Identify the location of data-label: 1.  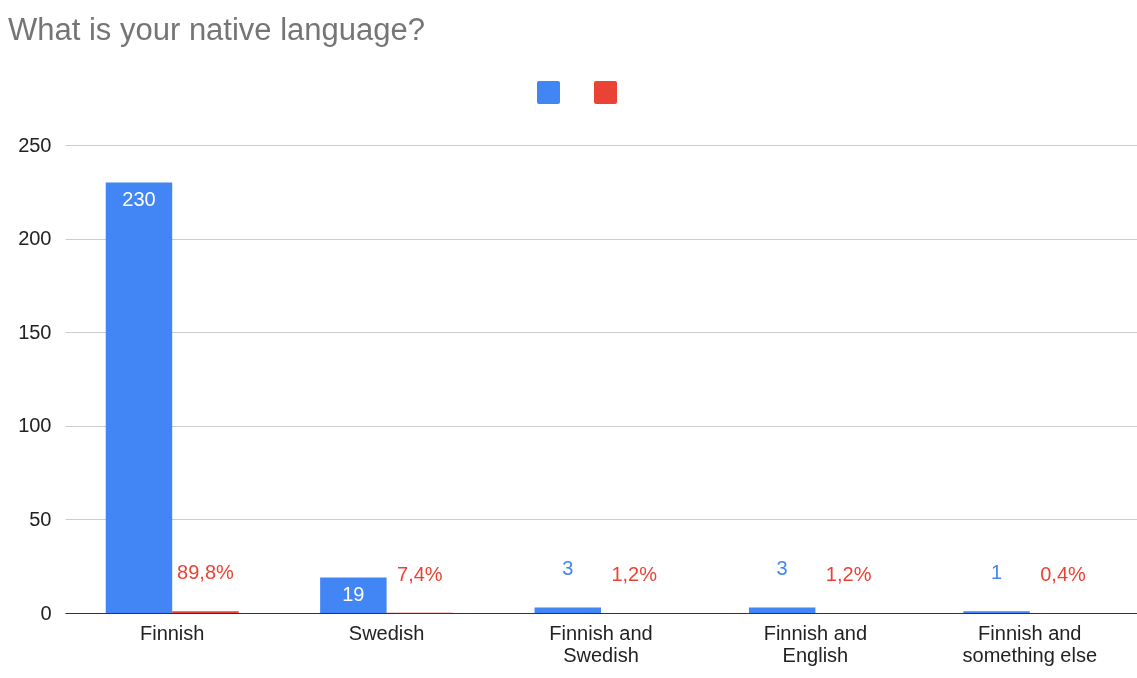
(997, 572).